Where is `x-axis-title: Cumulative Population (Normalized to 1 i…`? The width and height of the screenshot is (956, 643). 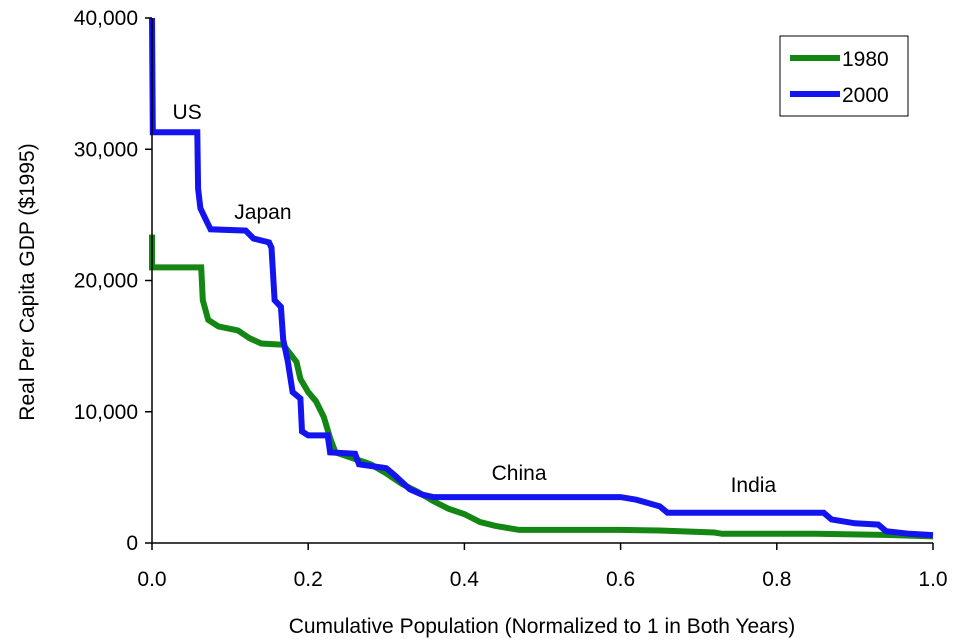 x-axis-title: Cumulative Population (Normalized to 1 i… is located at coordinates (542, 626).